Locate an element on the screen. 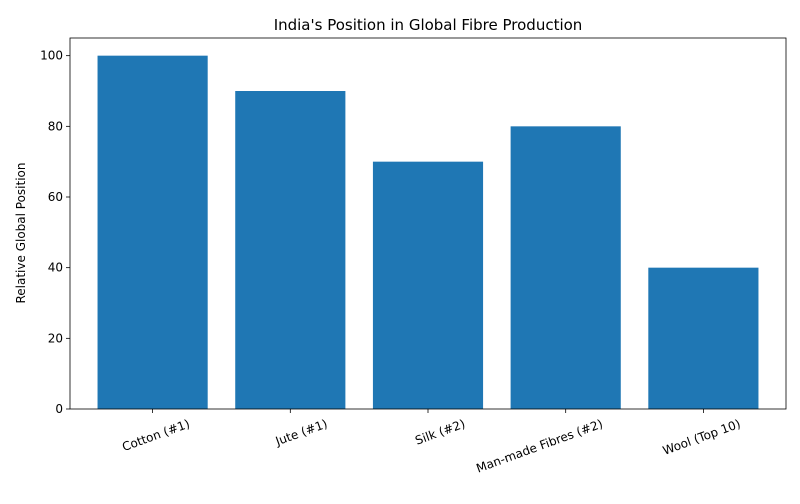 The height and width of the screenshot is (504, 800). y-tick-label-3: 60 is located at coordinates (55, 197).